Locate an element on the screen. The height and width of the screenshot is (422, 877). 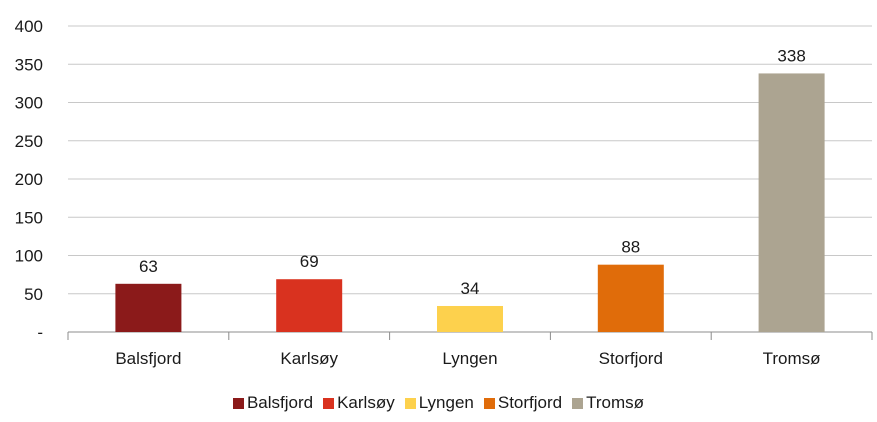
data-label: 338 is located at coordinates (791, 55).